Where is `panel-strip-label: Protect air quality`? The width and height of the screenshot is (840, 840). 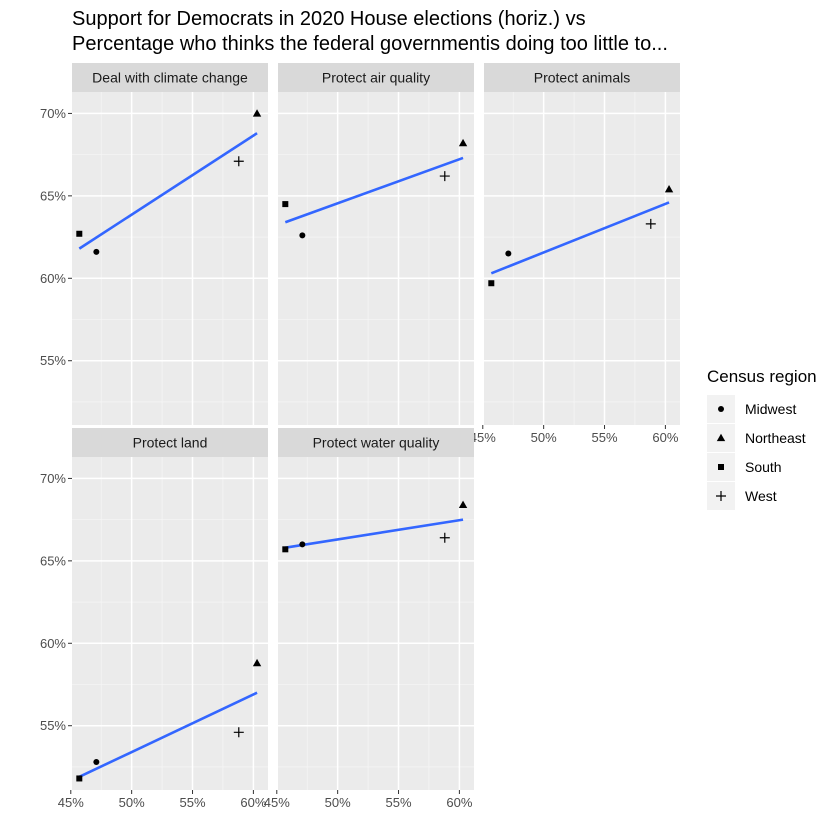
panel-strip-label: Protect air quality is located at coordinates (376, 78).